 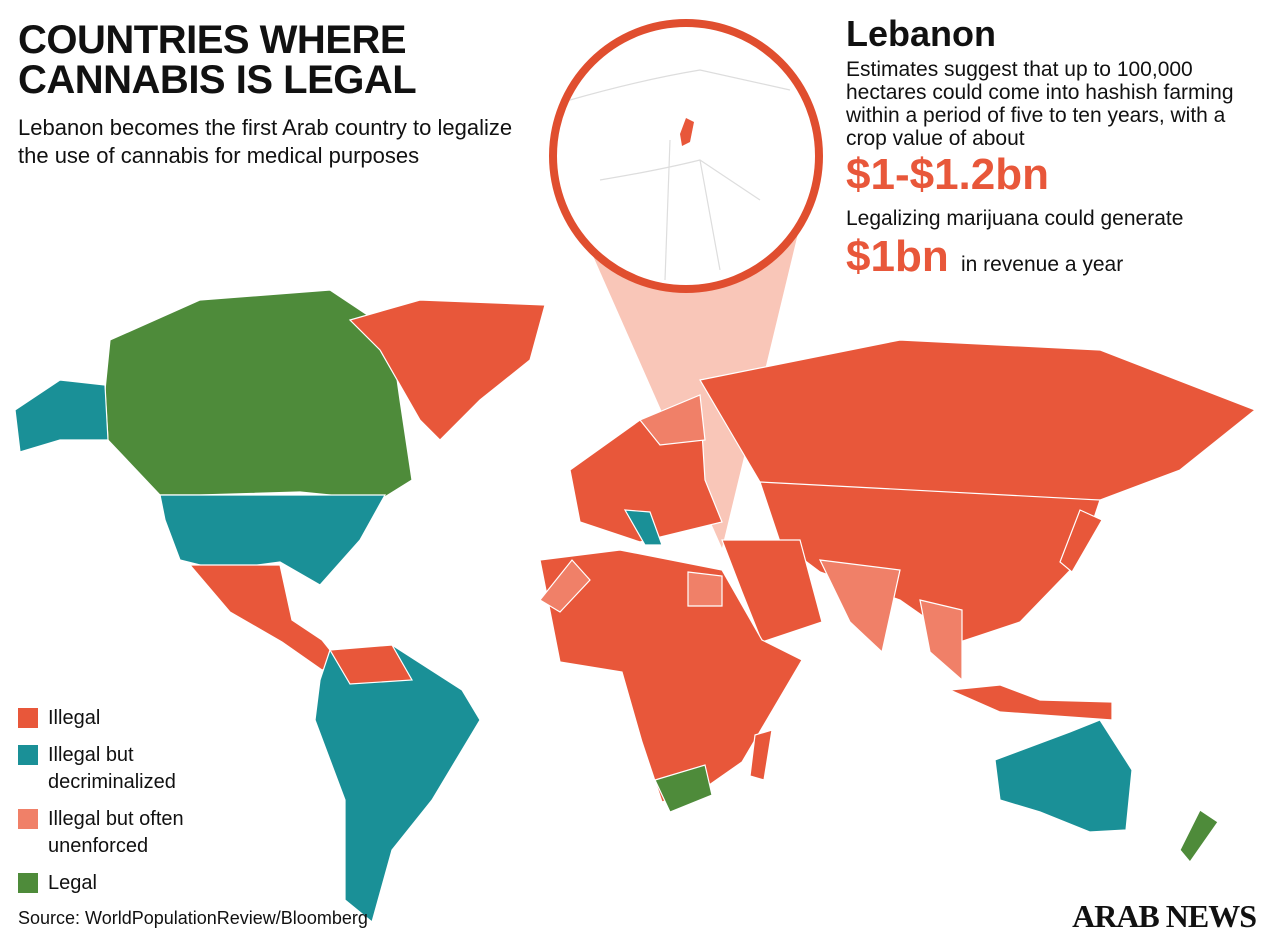 I want to click on panel-text: Legalizing marijuana could generate, so click(x=1015, y=218).